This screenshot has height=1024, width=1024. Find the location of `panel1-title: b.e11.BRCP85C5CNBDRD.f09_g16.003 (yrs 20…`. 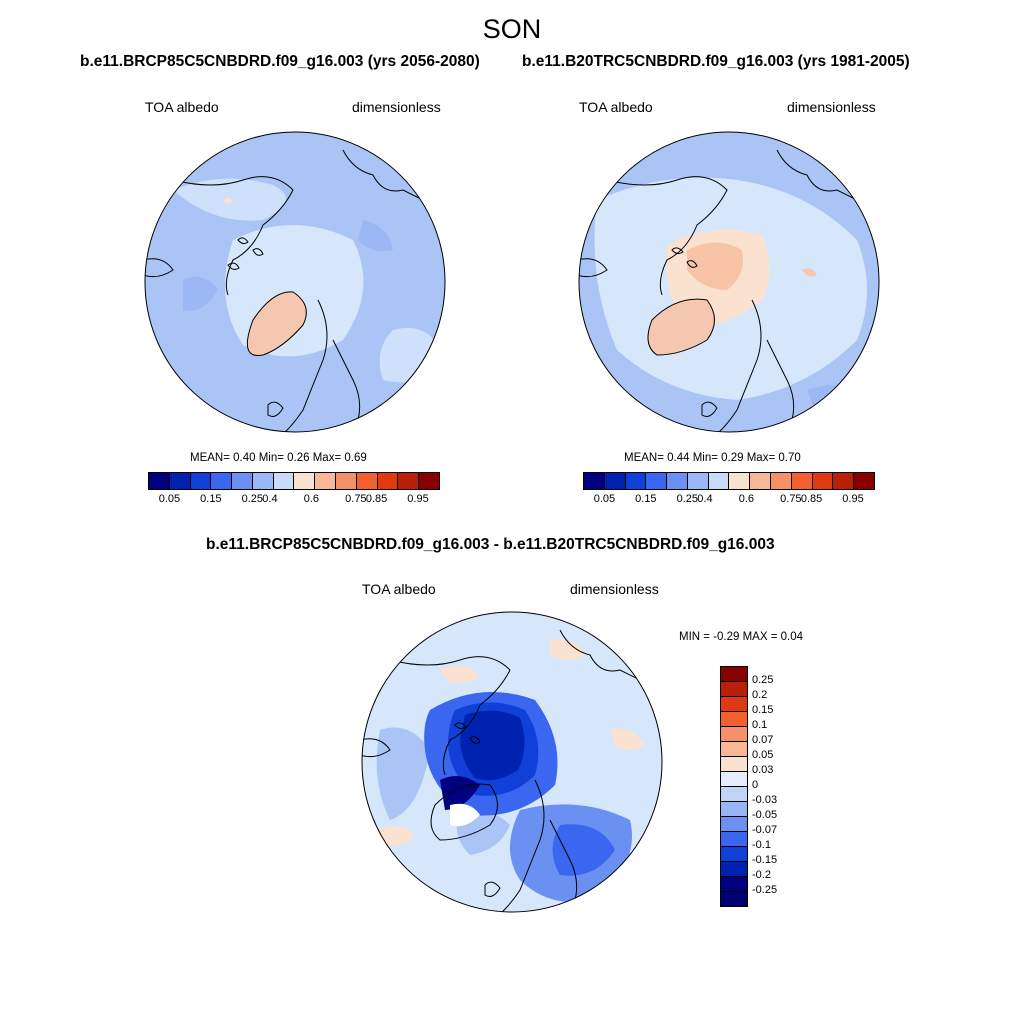

panel1-title: b.e11.BRCP85C5CNBDRD.f09_g16.003 (yrs 20… is located at coordinates (280, 61).